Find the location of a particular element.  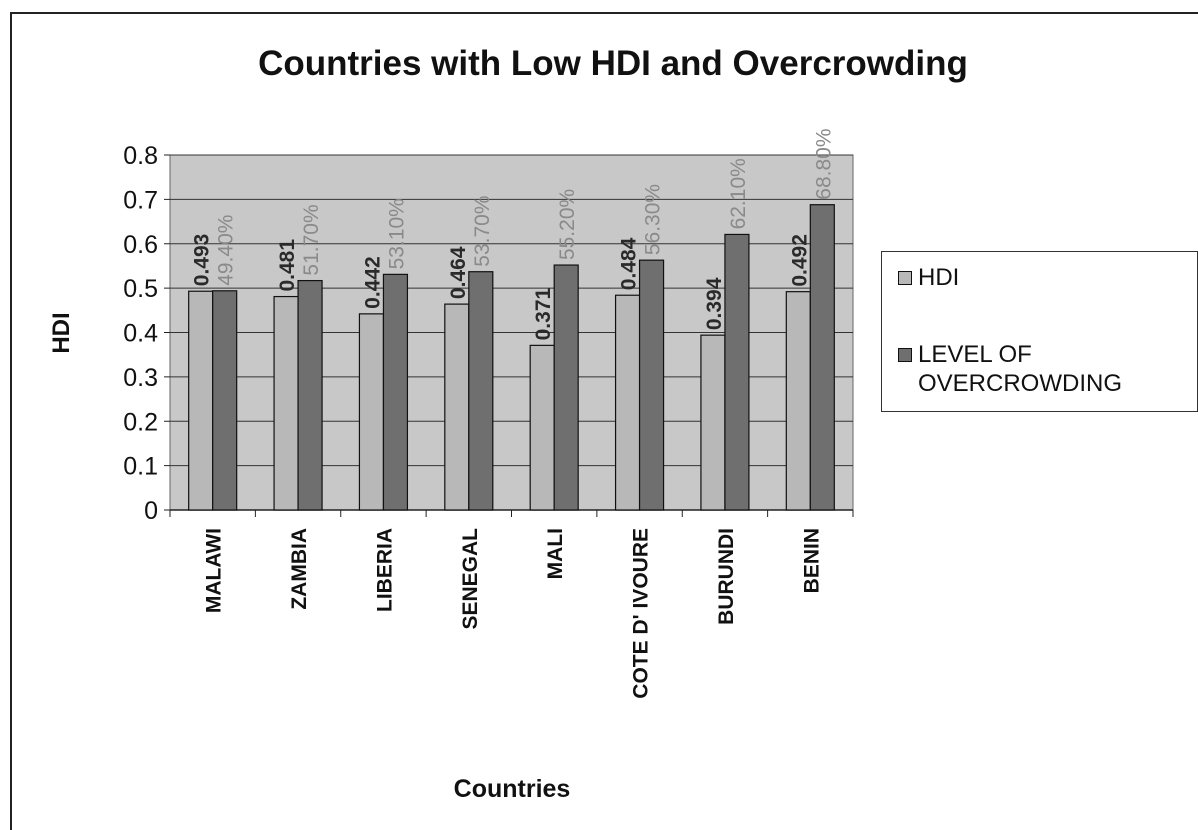

y-axis-label: HDI is located at coordinates (61, 332).